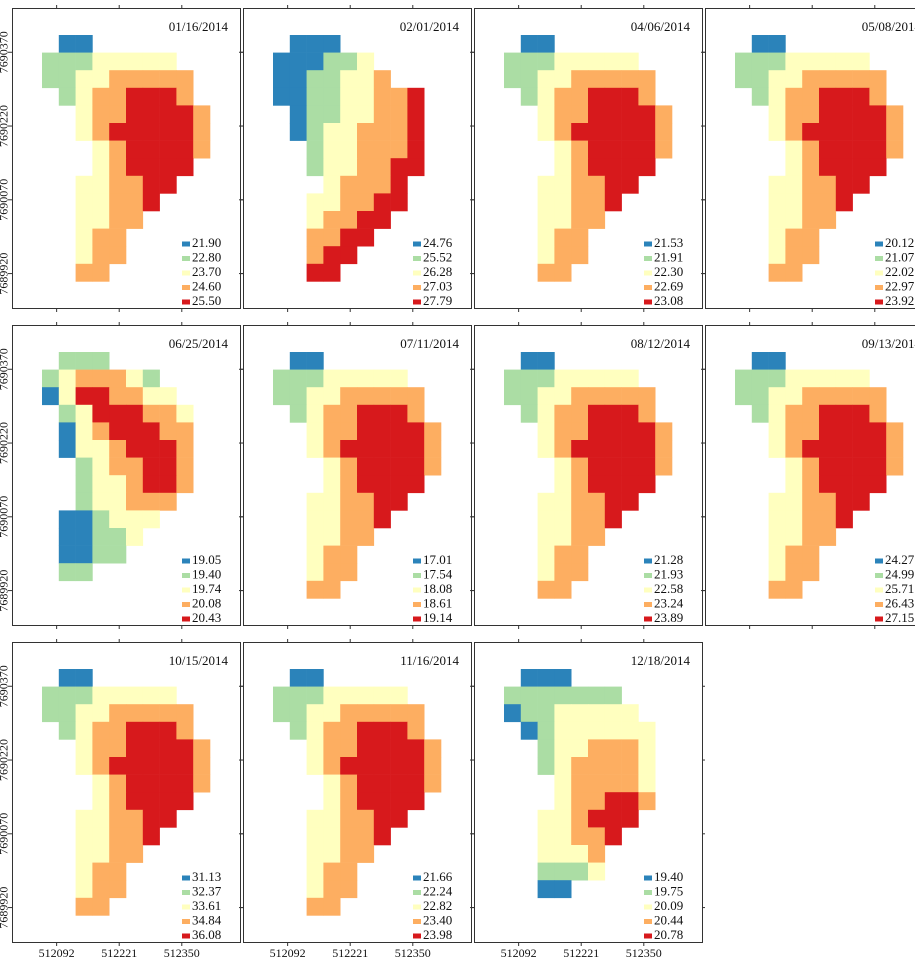 The image size is (915, 964). I want to click on legend-label: 25.50, so click(206, 300).